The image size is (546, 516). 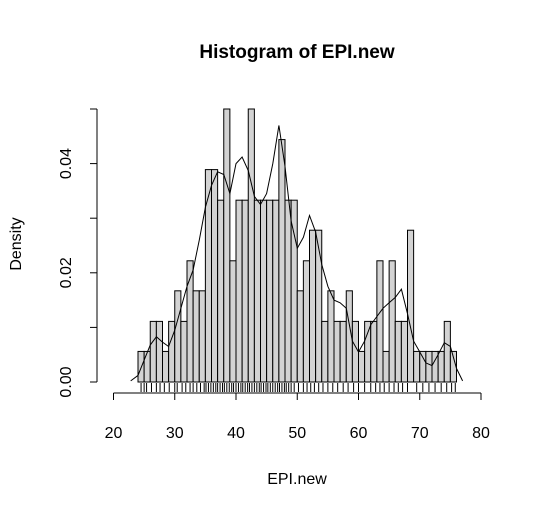 I want to click on x-tick-label: 70, so click(x=420, y=433).